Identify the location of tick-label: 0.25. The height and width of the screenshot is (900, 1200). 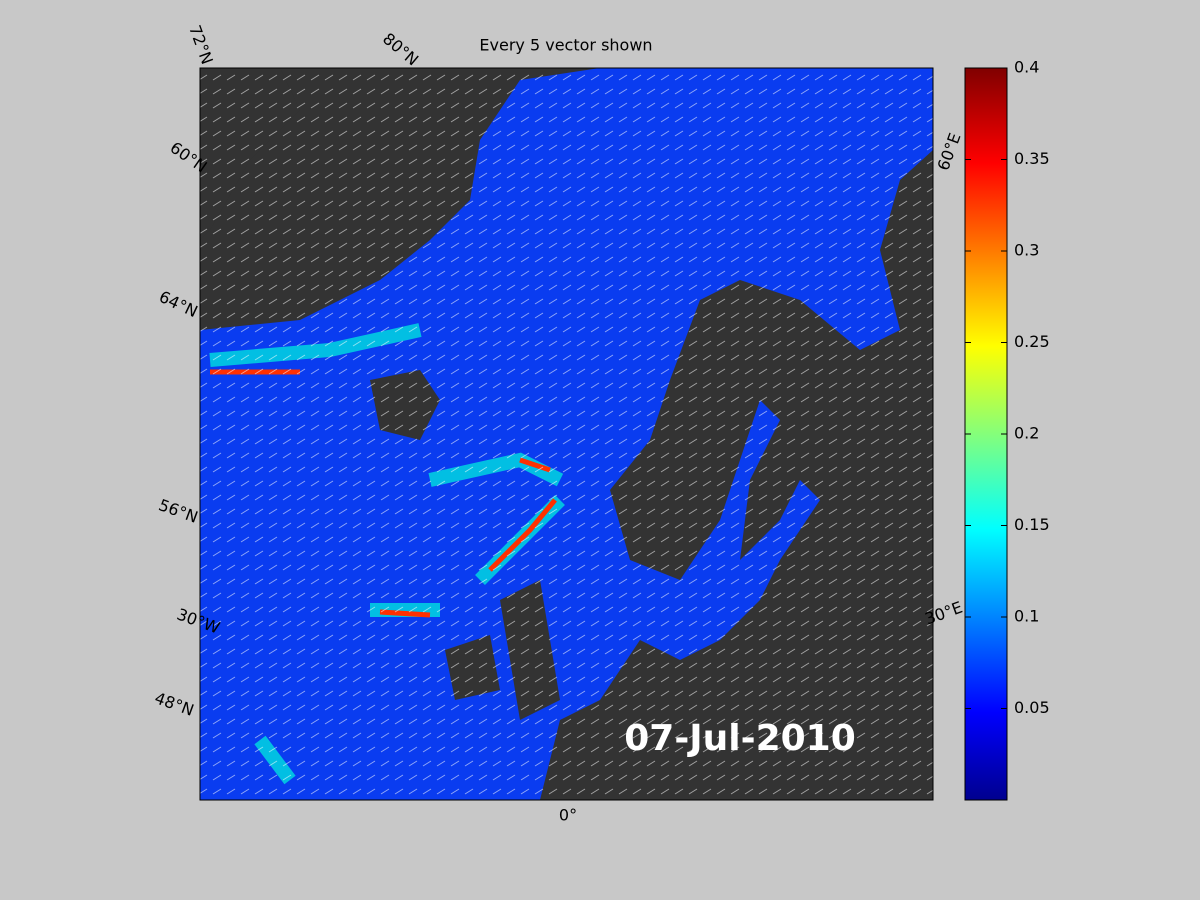
(1032, 341).